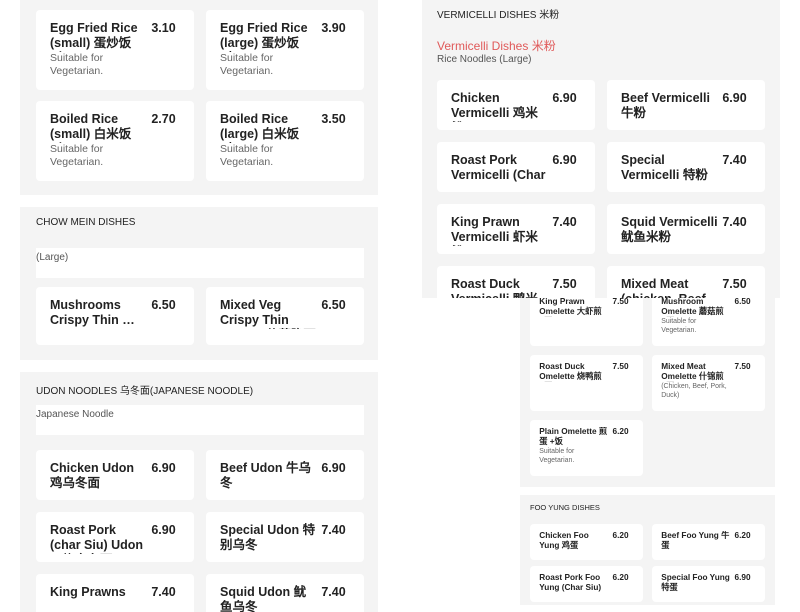  What do you see at coordinates (496, 46) in the screenshot?
I see `section-subtitle: Vermicelli Dishes 米粉` at bounding box center [496, 46].